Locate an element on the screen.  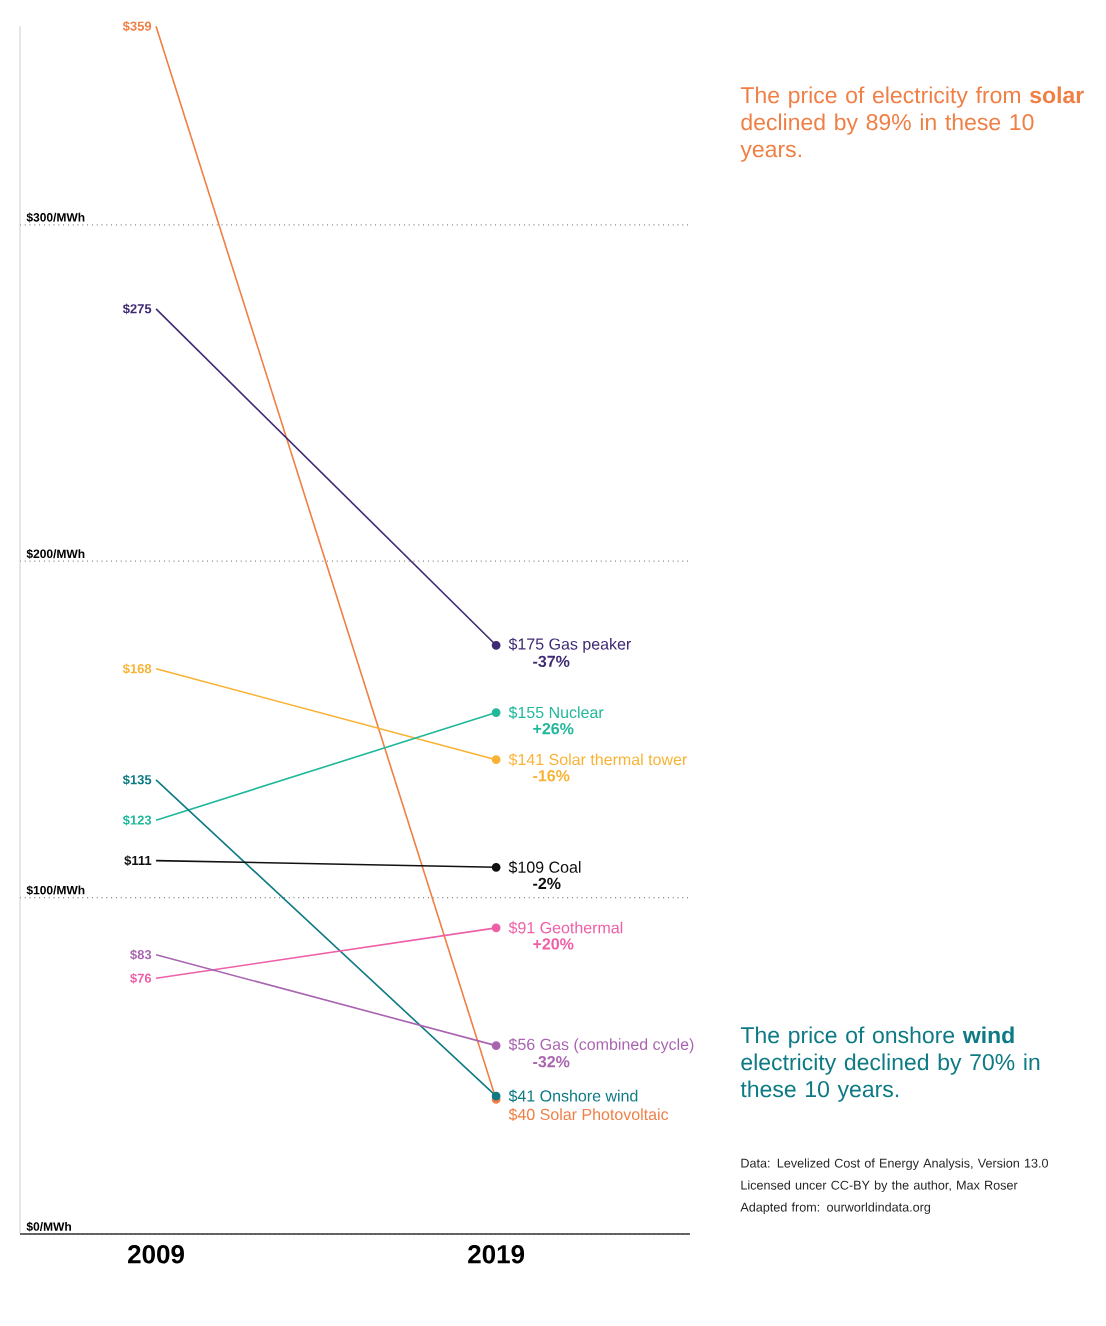
annotation: -2% is located at coordinates (547, 883).